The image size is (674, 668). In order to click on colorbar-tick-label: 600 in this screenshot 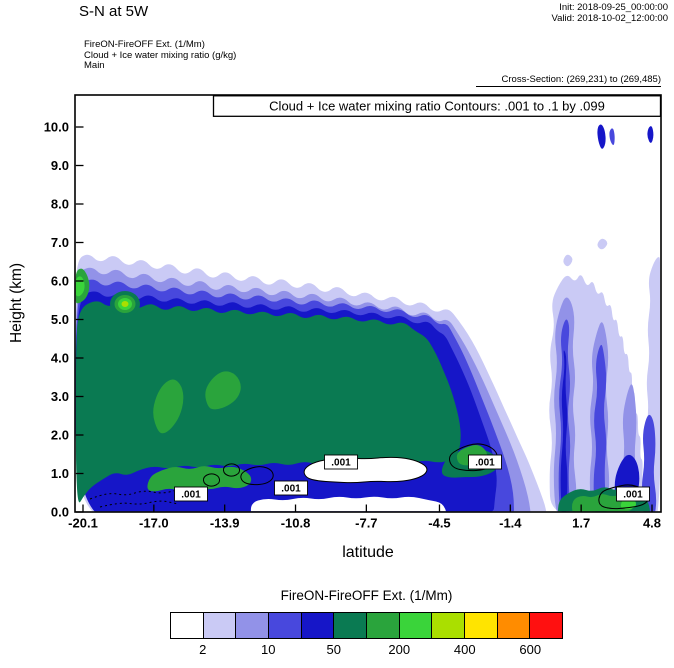, I will do `click(530, 649)`.